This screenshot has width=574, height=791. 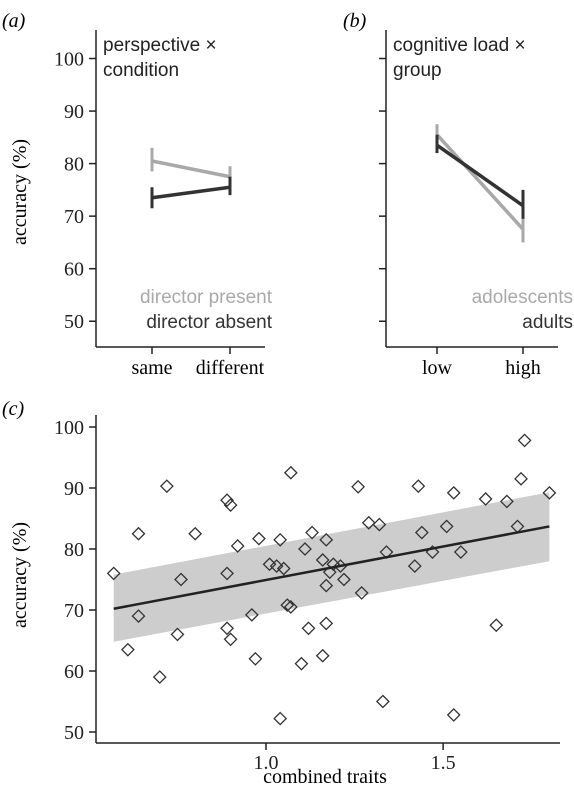 What do you see at coordinates (20, 192) in the screenshot?
I see `y-axis-label-a: accuracy (%)` at bounding box center [20, 192].